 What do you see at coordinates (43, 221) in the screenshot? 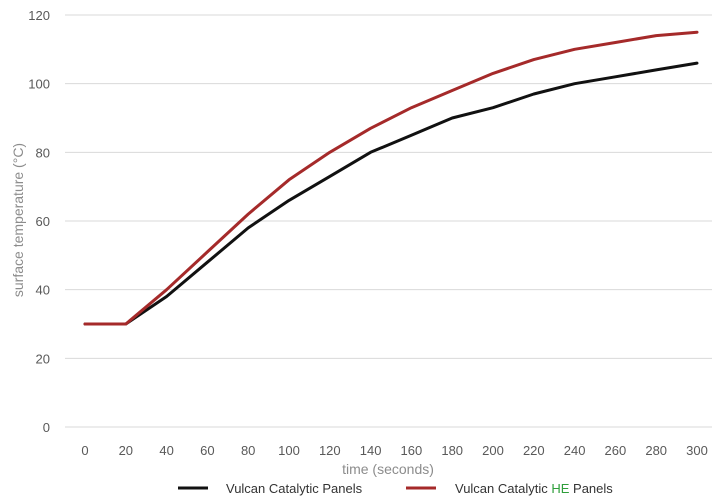
I see `y-tick-label: 60` at bounding box center [43, 221].